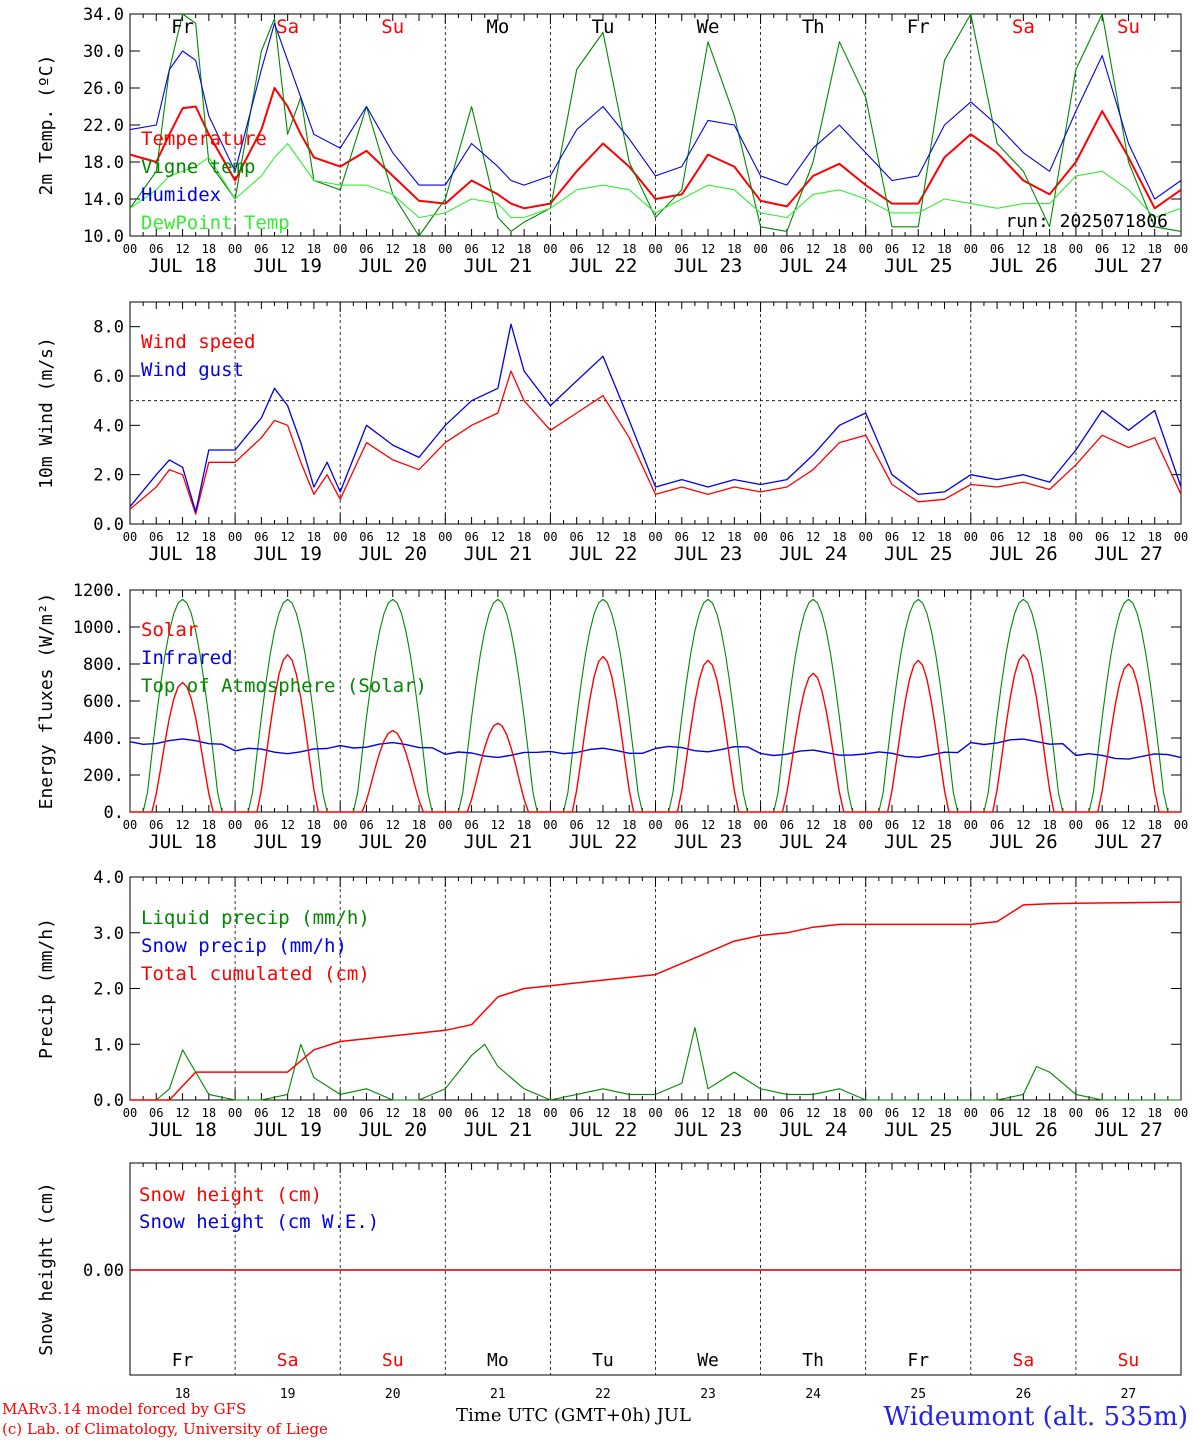 The width and height of the screenshot is (1194, 1440). What do you see at coordinates (108, 990) in the screenshot?
I see `y-tick-label: 2.0` at bounding box center [108, 990].